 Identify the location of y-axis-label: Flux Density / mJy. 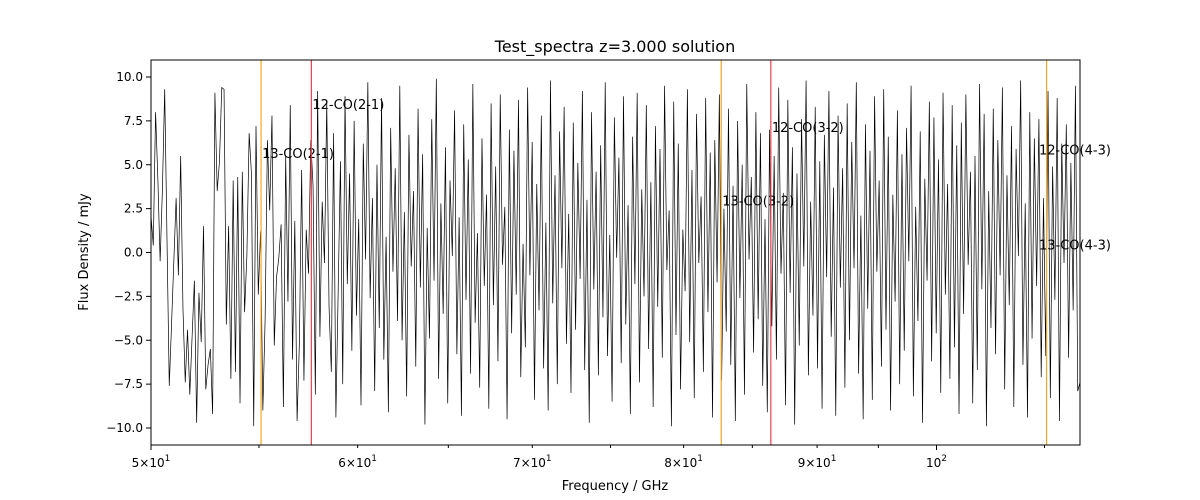
(84, 252).